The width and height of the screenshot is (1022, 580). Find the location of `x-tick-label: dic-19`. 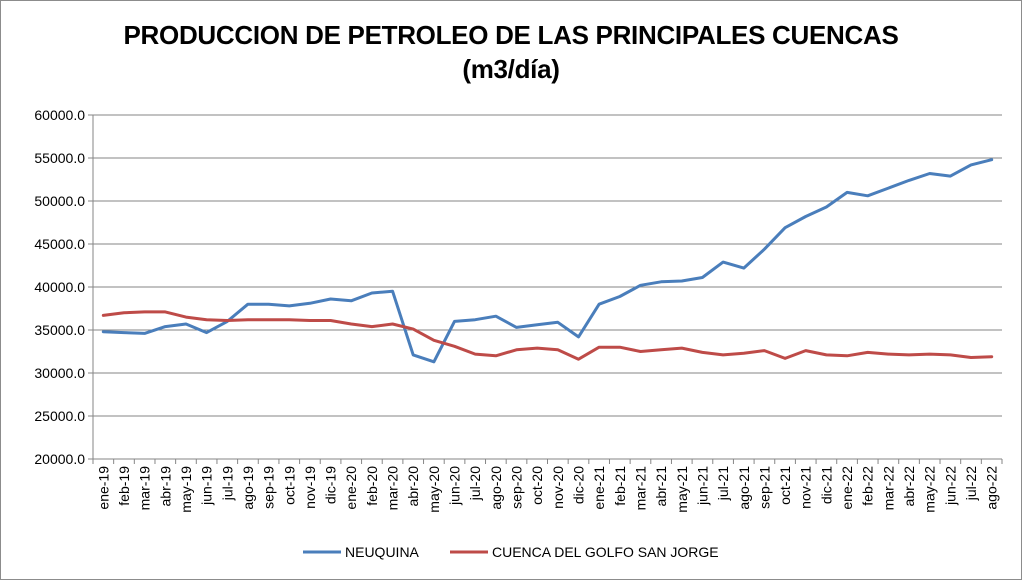

x-tick-label: dic-19 is located at coordinates (331, 485).